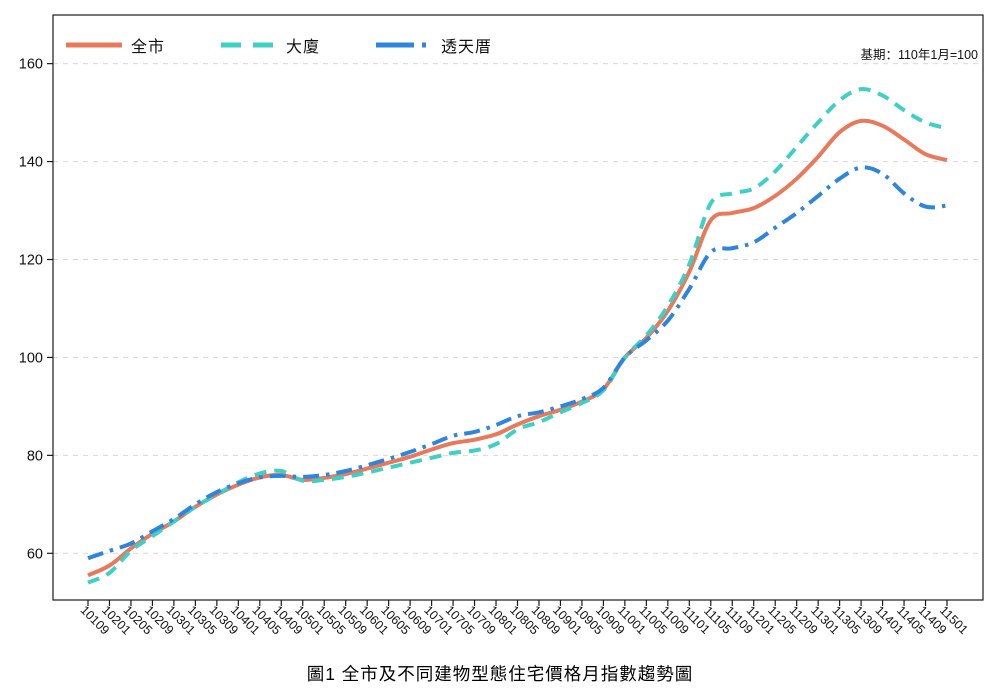  Describe the element at coordinates (303, 47) in the screenshot. I see `legend-label-apartment: 大廈` at that location.